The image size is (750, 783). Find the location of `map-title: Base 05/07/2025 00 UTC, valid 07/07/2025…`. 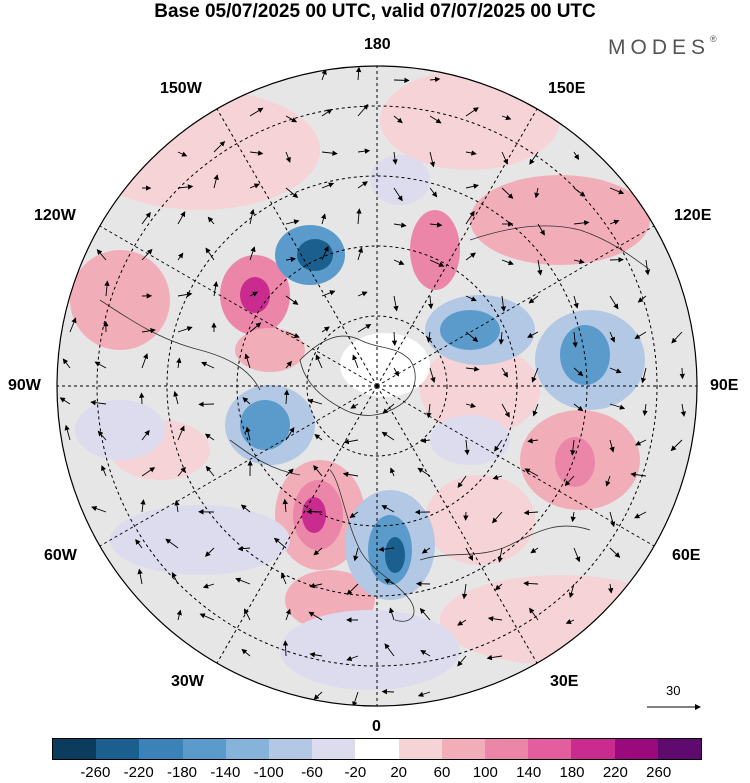

map-title: Base 05/07/2025 00 UTC, valid 07/07/2025… is located at coordinates (375, 11).